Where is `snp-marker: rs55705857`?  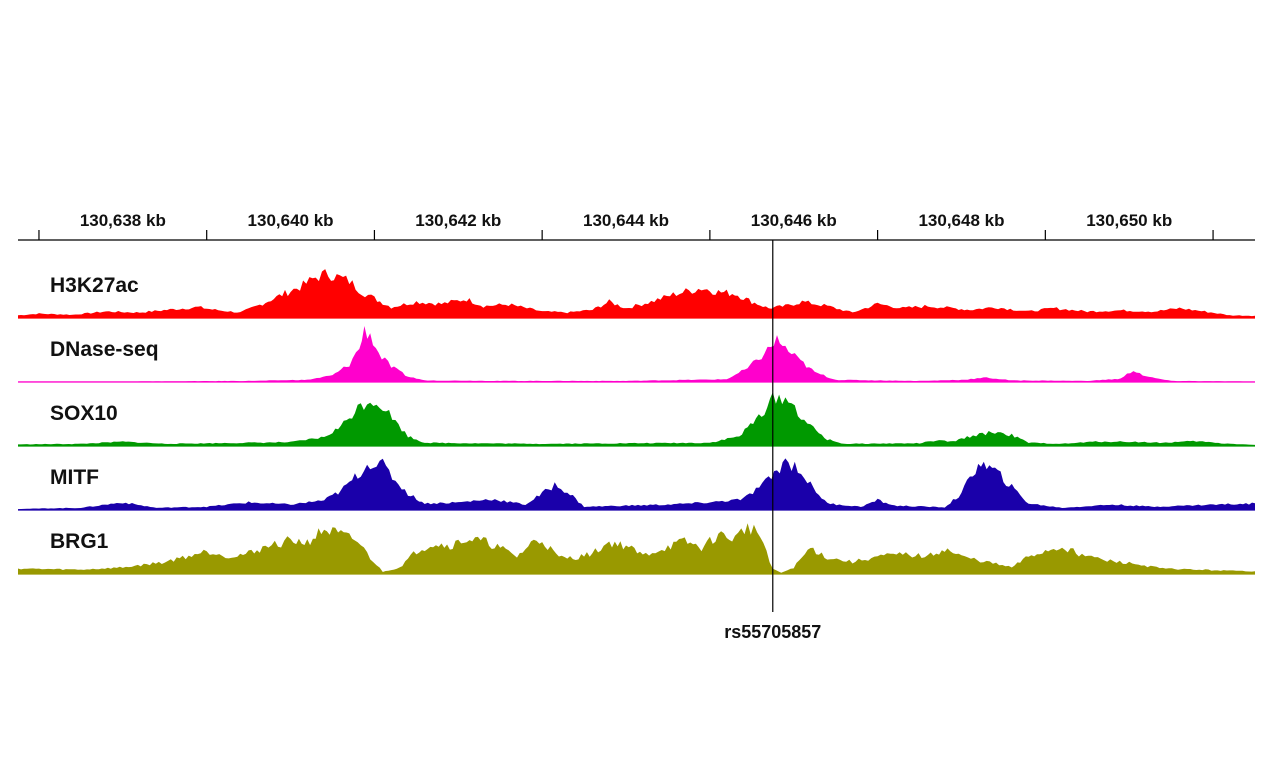
snp-marker: rs55705857 is located at coordinates (772, 441).